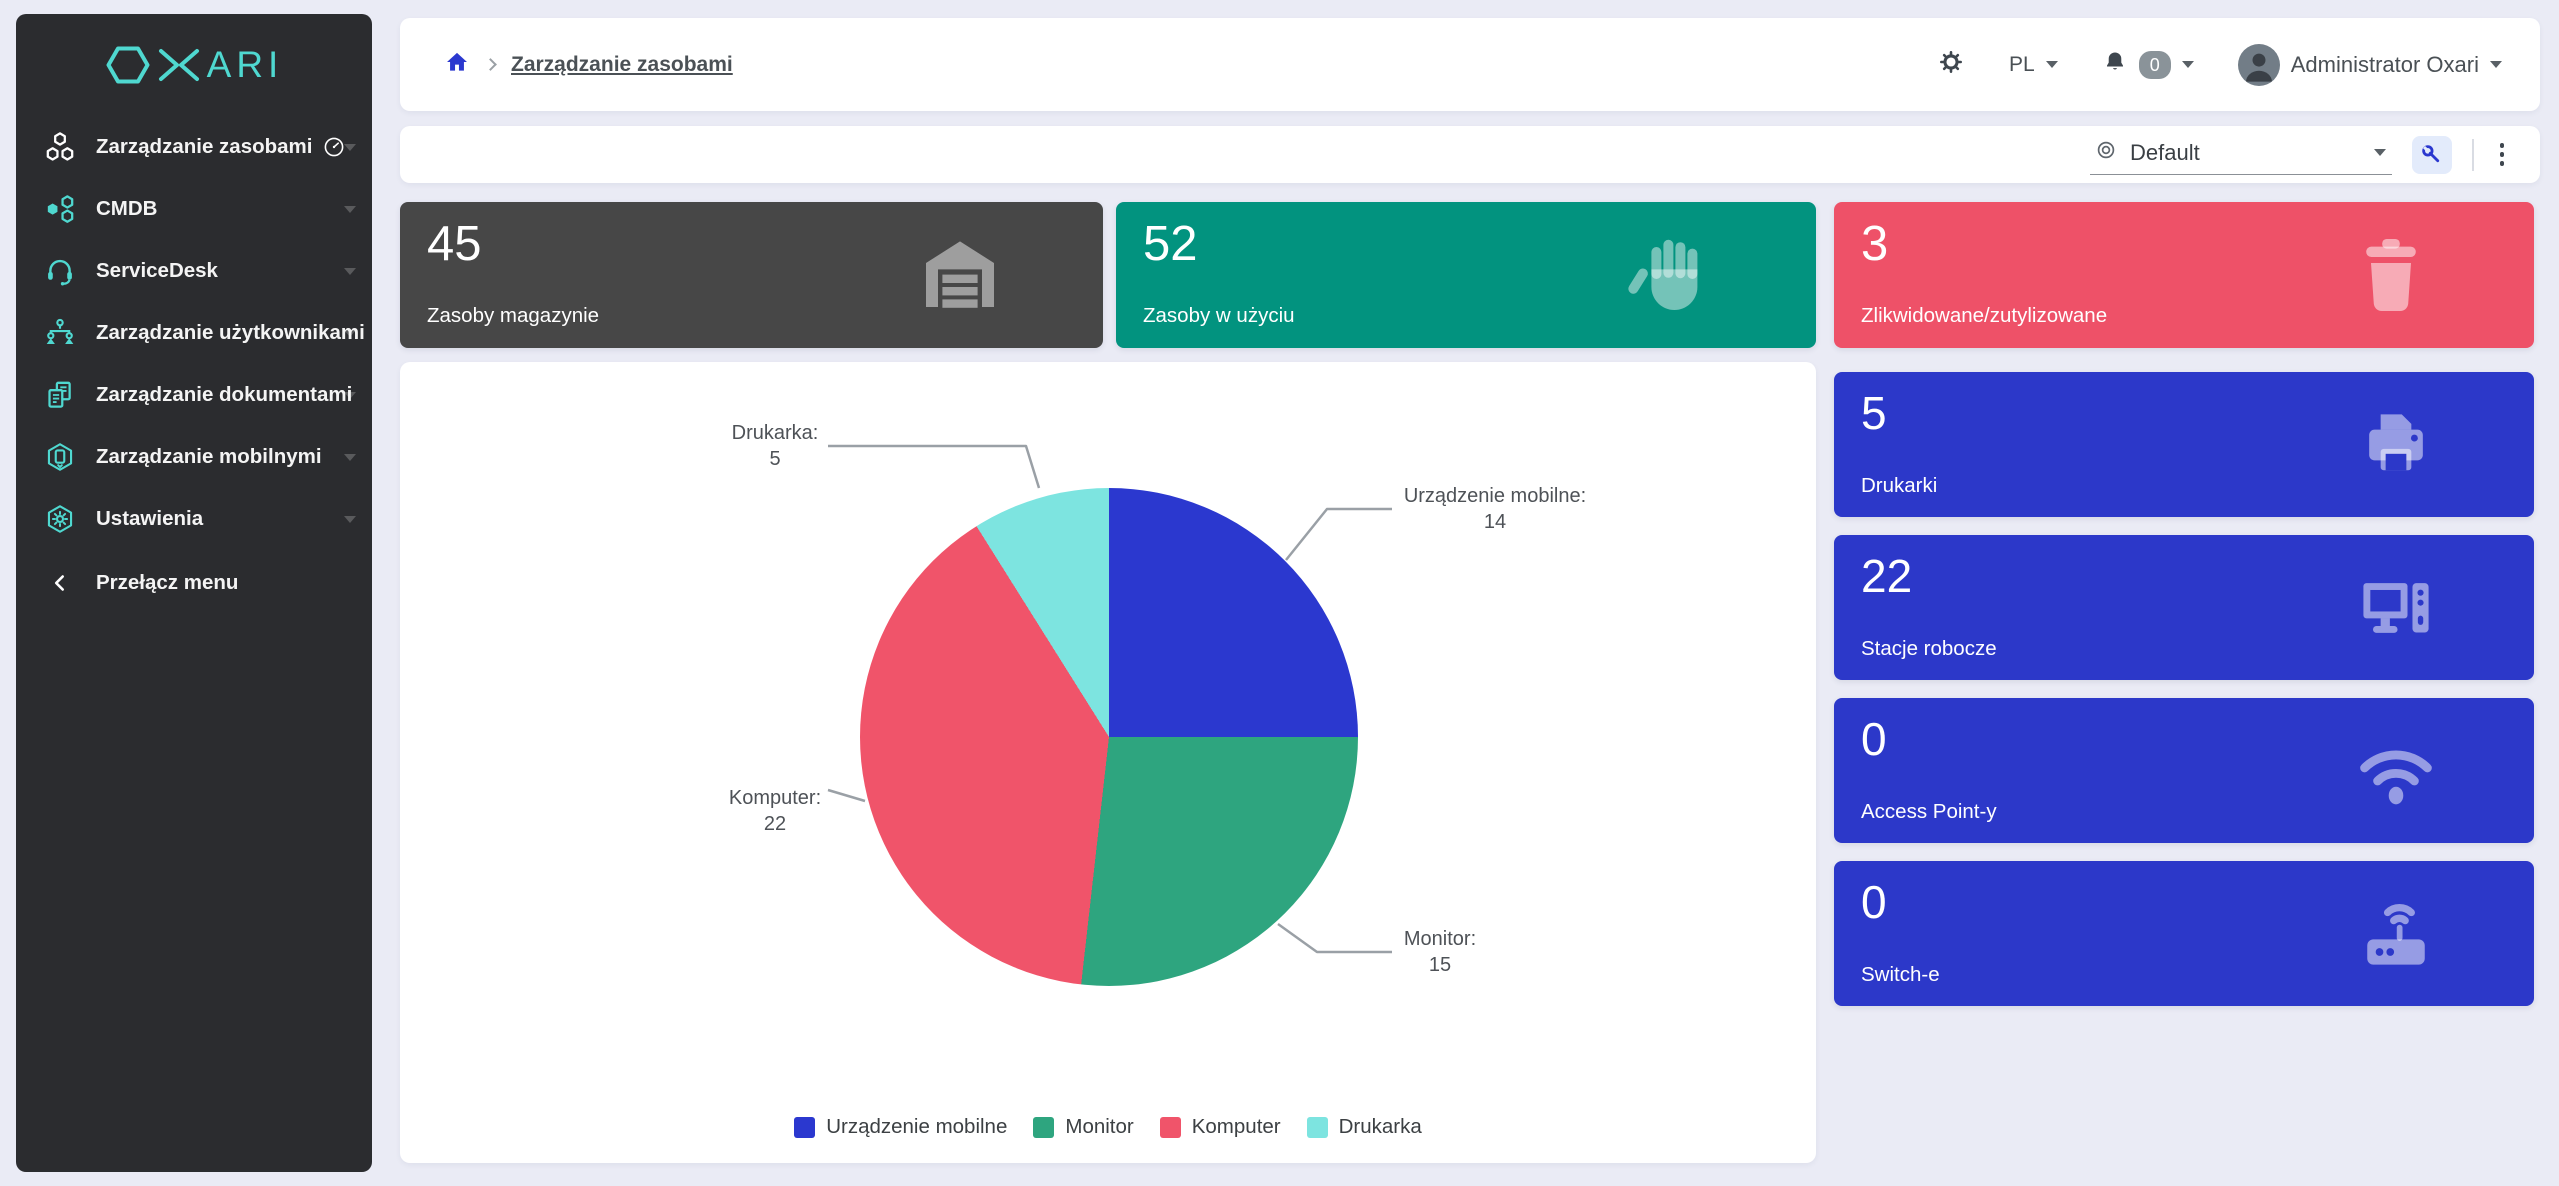  What do you see at coordinates (60, 333) in the screenshot?
I see `users-hierarchy-icon` at bounding box center [60, 333].